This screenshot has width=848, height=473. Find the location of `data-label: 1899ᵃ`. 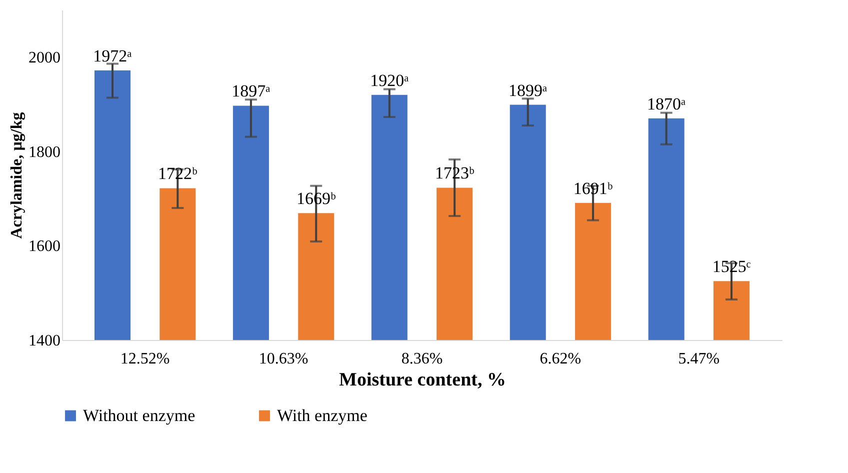

data-label: 1899ᵃ is located at coordinates (528, 90).